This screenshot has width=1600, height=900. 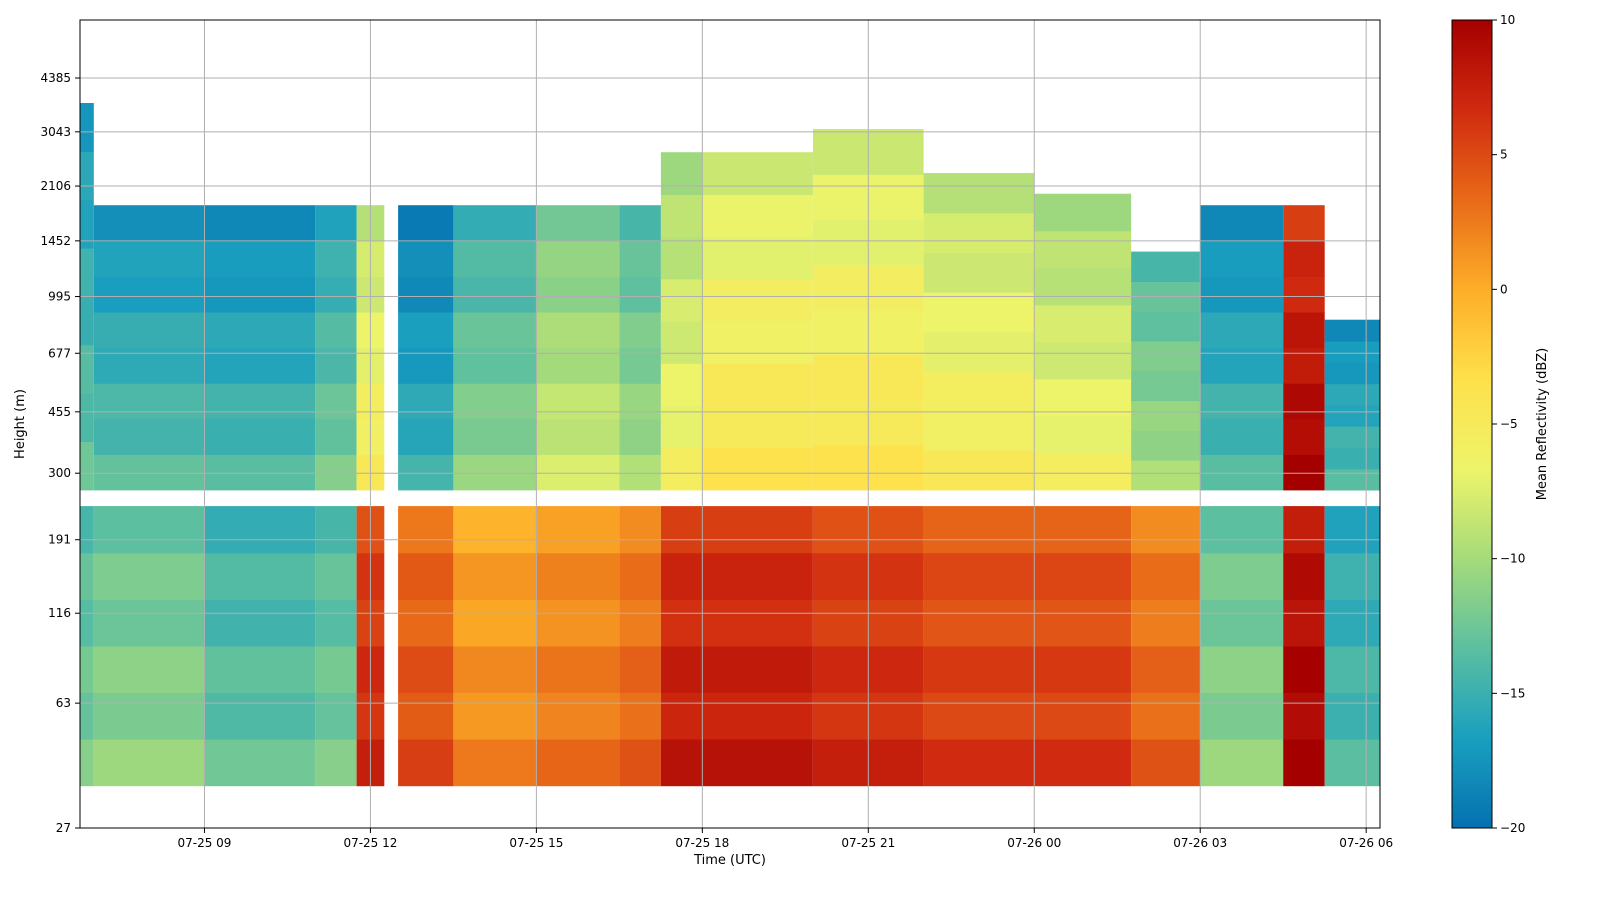 What do you see at coordinates (59, 613) in the screenshot?
I see `y-tick-label: 116` at bounding box center [59, 613].